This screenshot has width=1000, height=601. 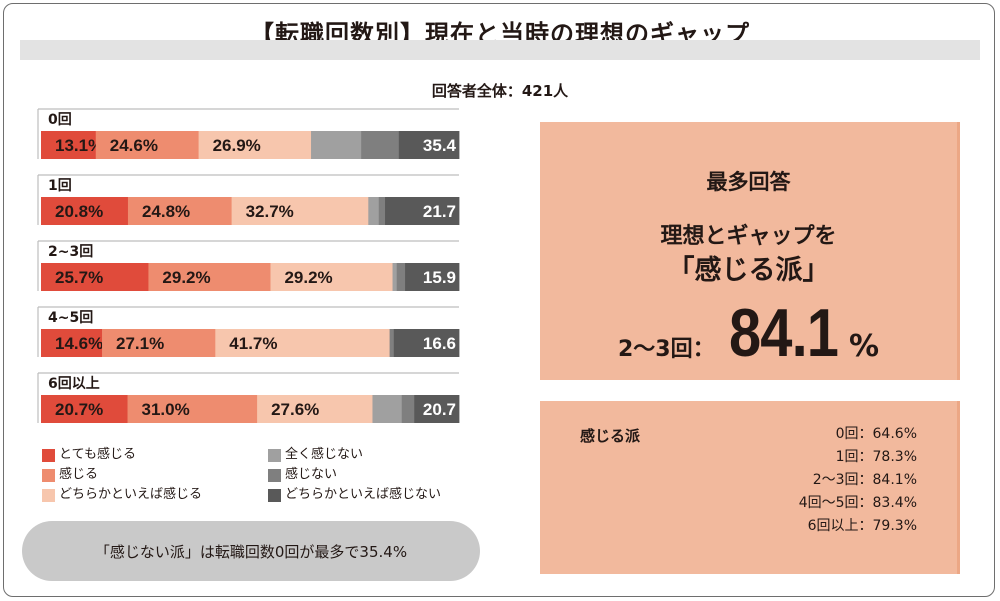 I want to click on summary-row: 6回以上：79.3%, so click(x=862, y=526).